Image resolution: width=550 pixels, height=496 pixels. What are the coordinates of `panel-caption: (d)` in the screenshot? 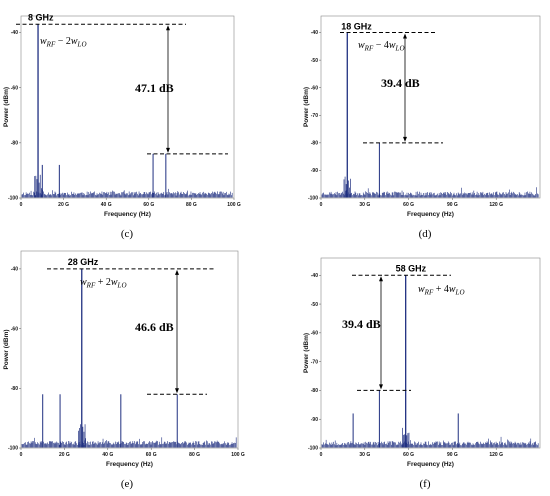 It's located at (425, 234).